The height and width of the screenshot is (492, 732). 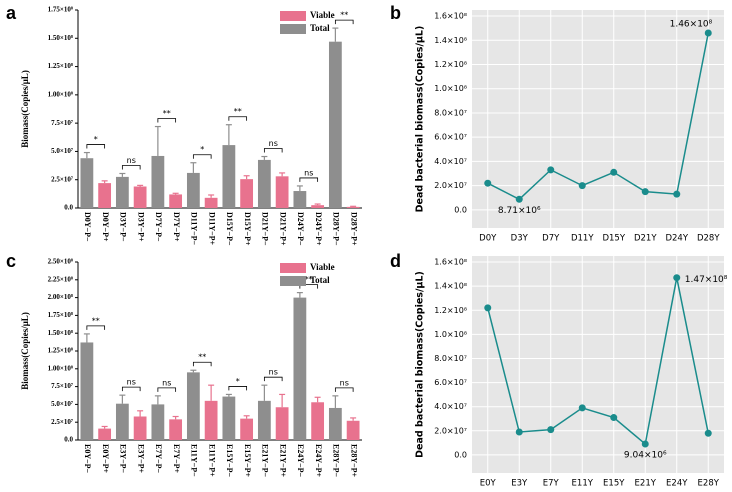 What do you see at coordinates (395, 13) in the screenshot?
I see `panel-letter: b` at bounding box center [395, 13].